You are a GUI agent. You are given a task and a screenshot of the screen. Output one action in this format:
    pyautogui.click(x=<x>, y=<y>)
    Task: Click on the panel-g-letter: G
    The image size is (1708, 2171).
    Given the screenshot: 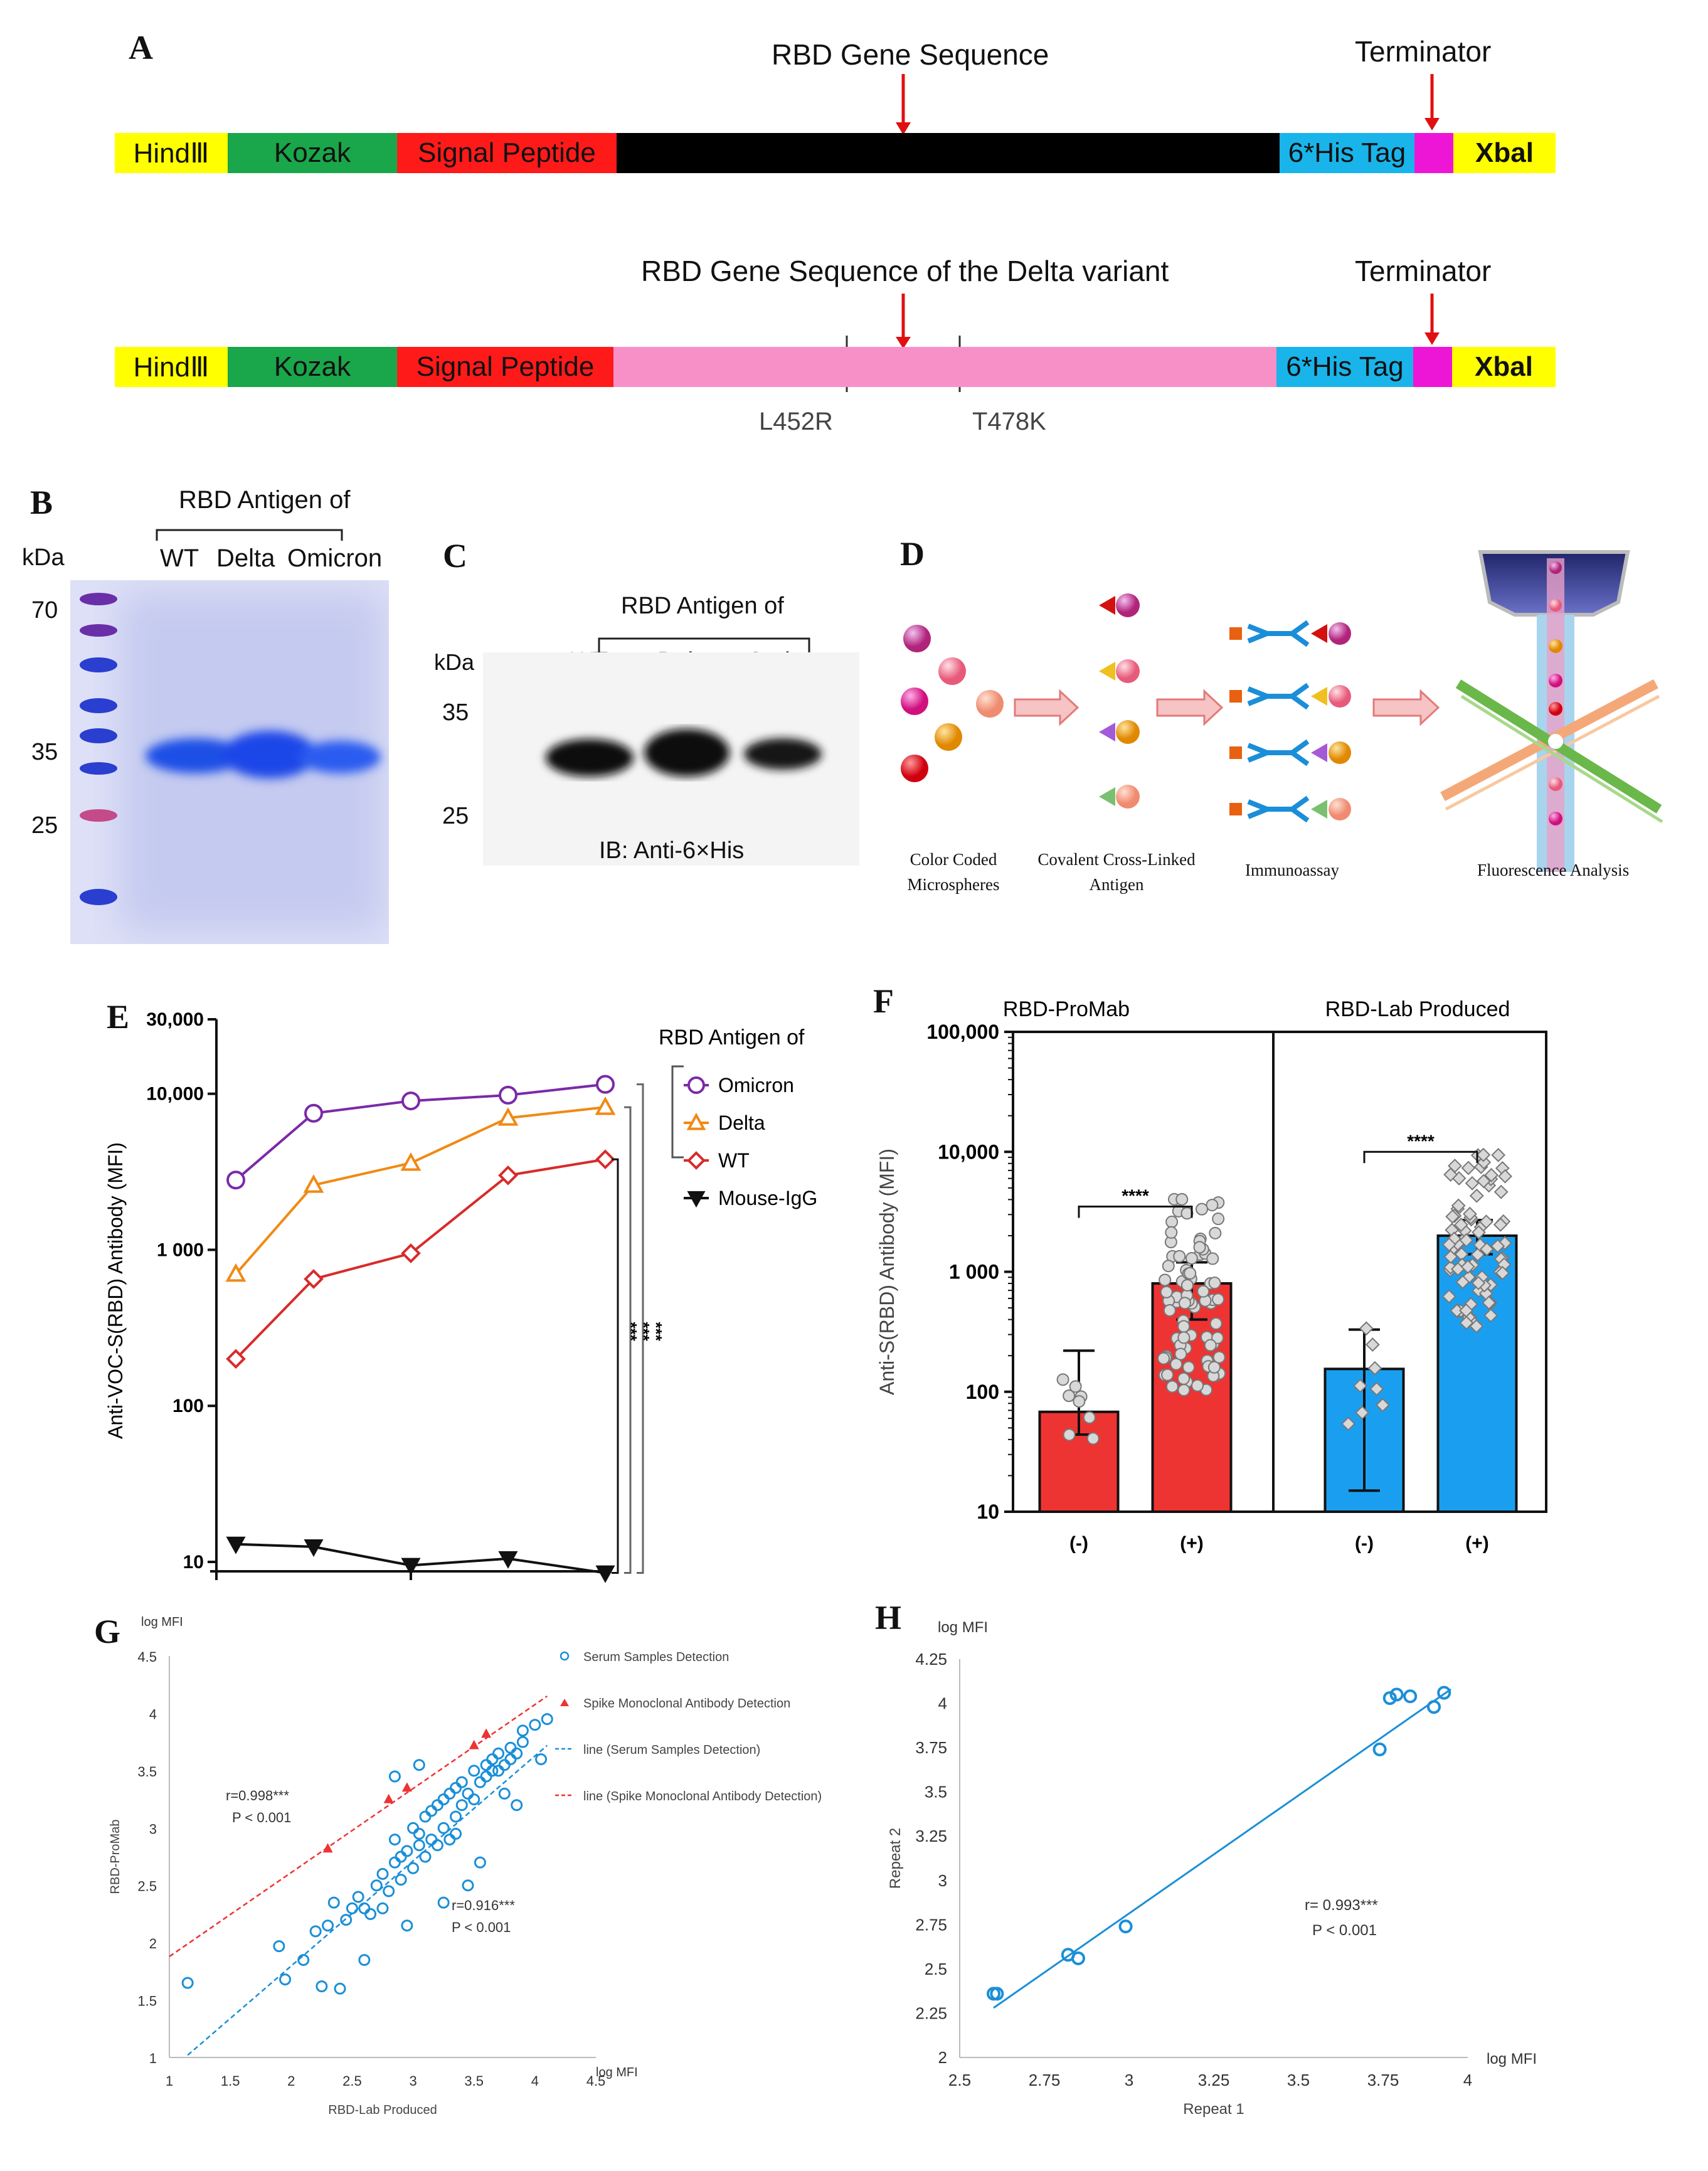 What is the action you would take?
    pyautogui.click(x=107, y=1631)
    